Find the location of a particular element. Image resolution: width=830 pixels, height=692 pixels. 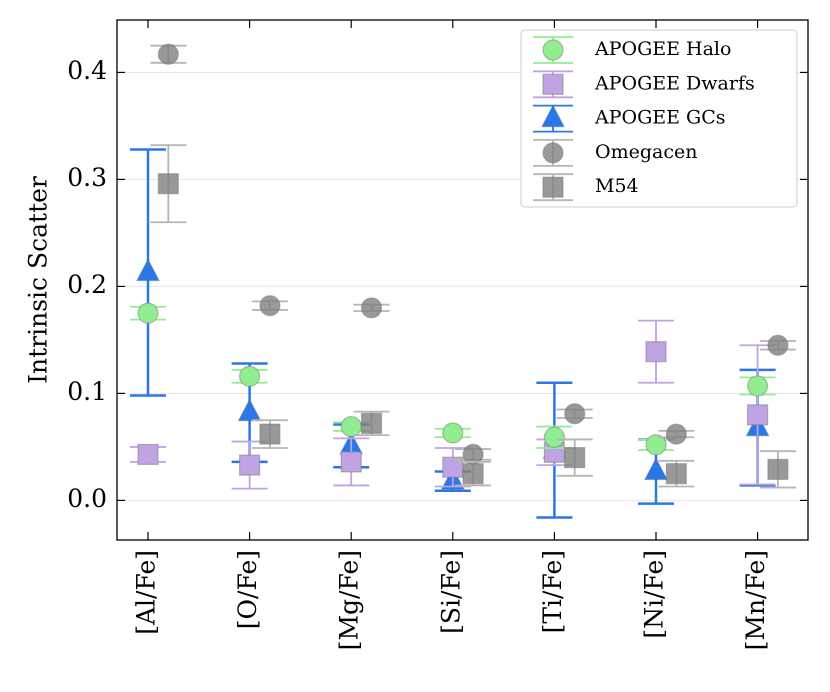

y-tick-label: 0.1 is located at coordinates (87, 391).